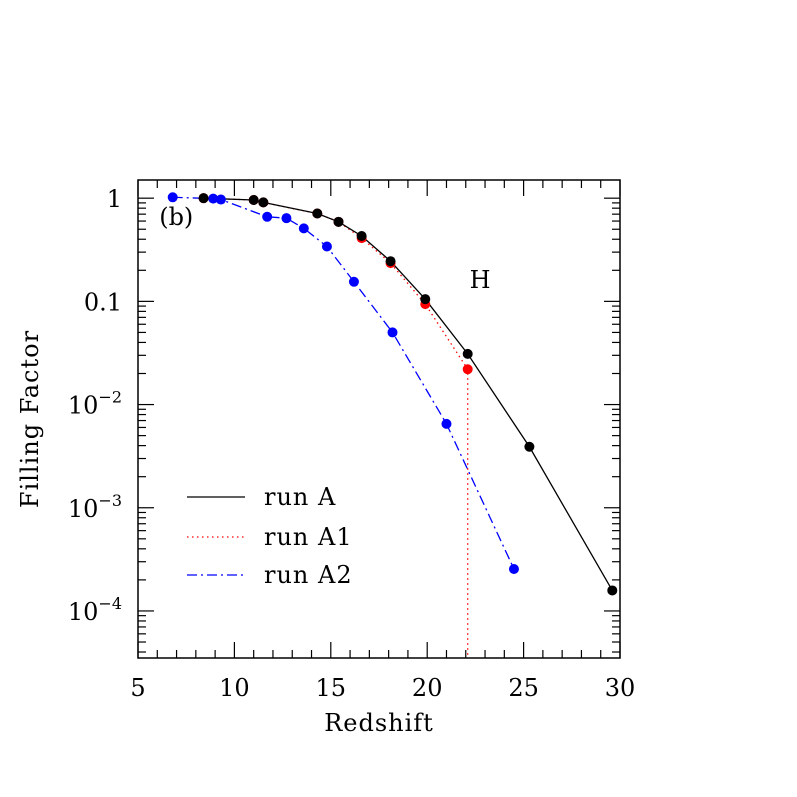  What do you see at coordinates (30, 419) in the screenshot?
I see `y-axis-label: Filling Factor` at bounding box center [30, 419].